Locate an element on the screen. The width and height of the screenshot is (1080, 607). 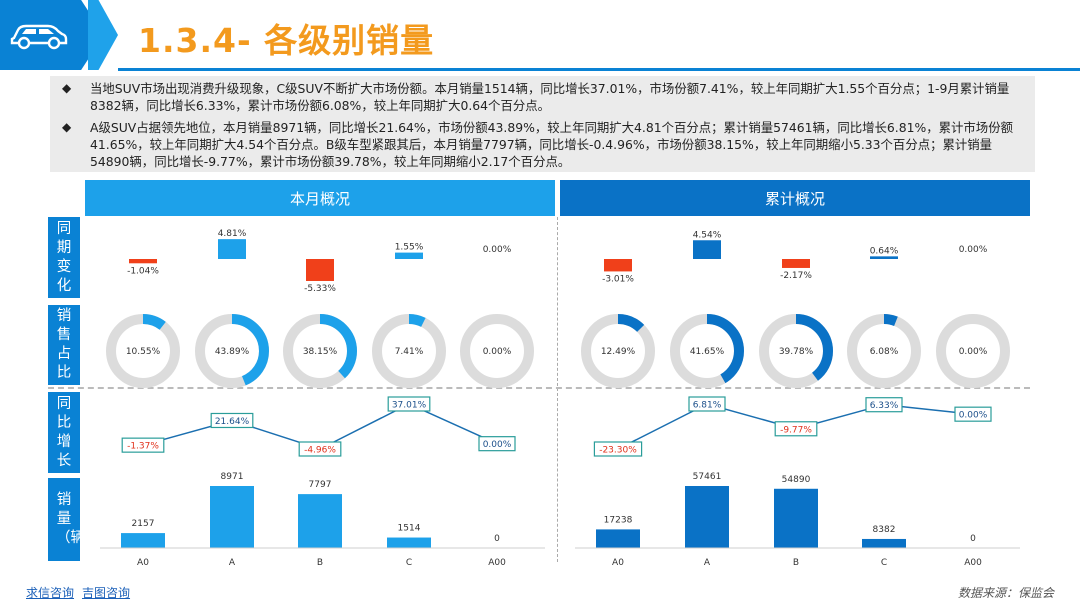
share-donut-label: 7.41% is located at coordinates (409, 352).